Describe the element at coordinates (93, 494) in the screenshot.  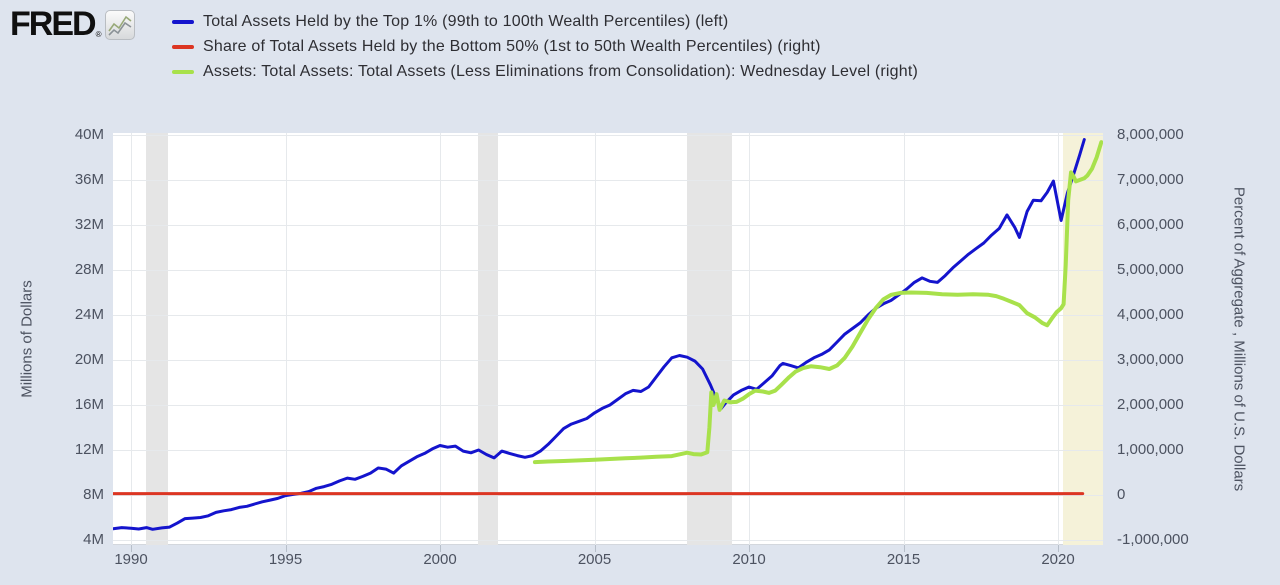
I see `y-tick-label-left: 8M` at that location.